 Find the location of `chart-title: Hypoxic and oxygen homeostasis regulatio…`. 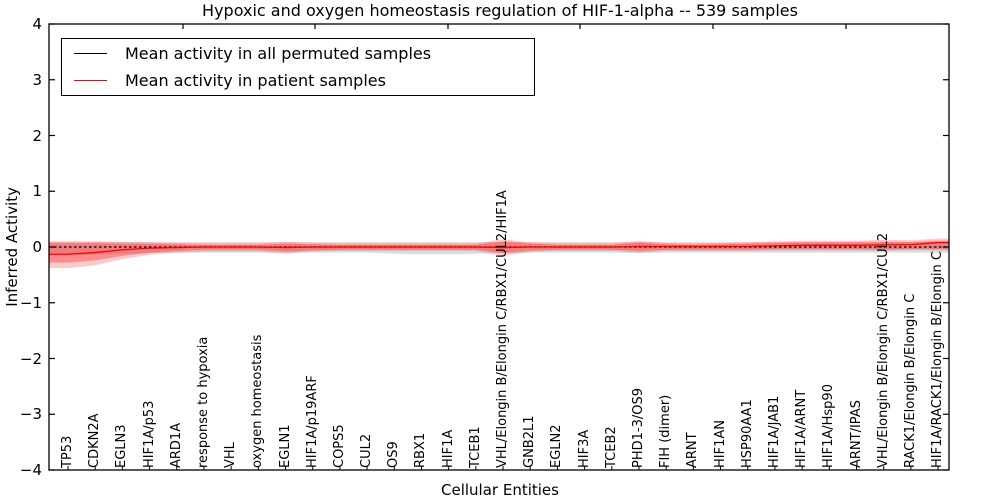

chart-title: Hypoxic and oxygen homeostasis regulatio… is located at coordinates (500, 10).